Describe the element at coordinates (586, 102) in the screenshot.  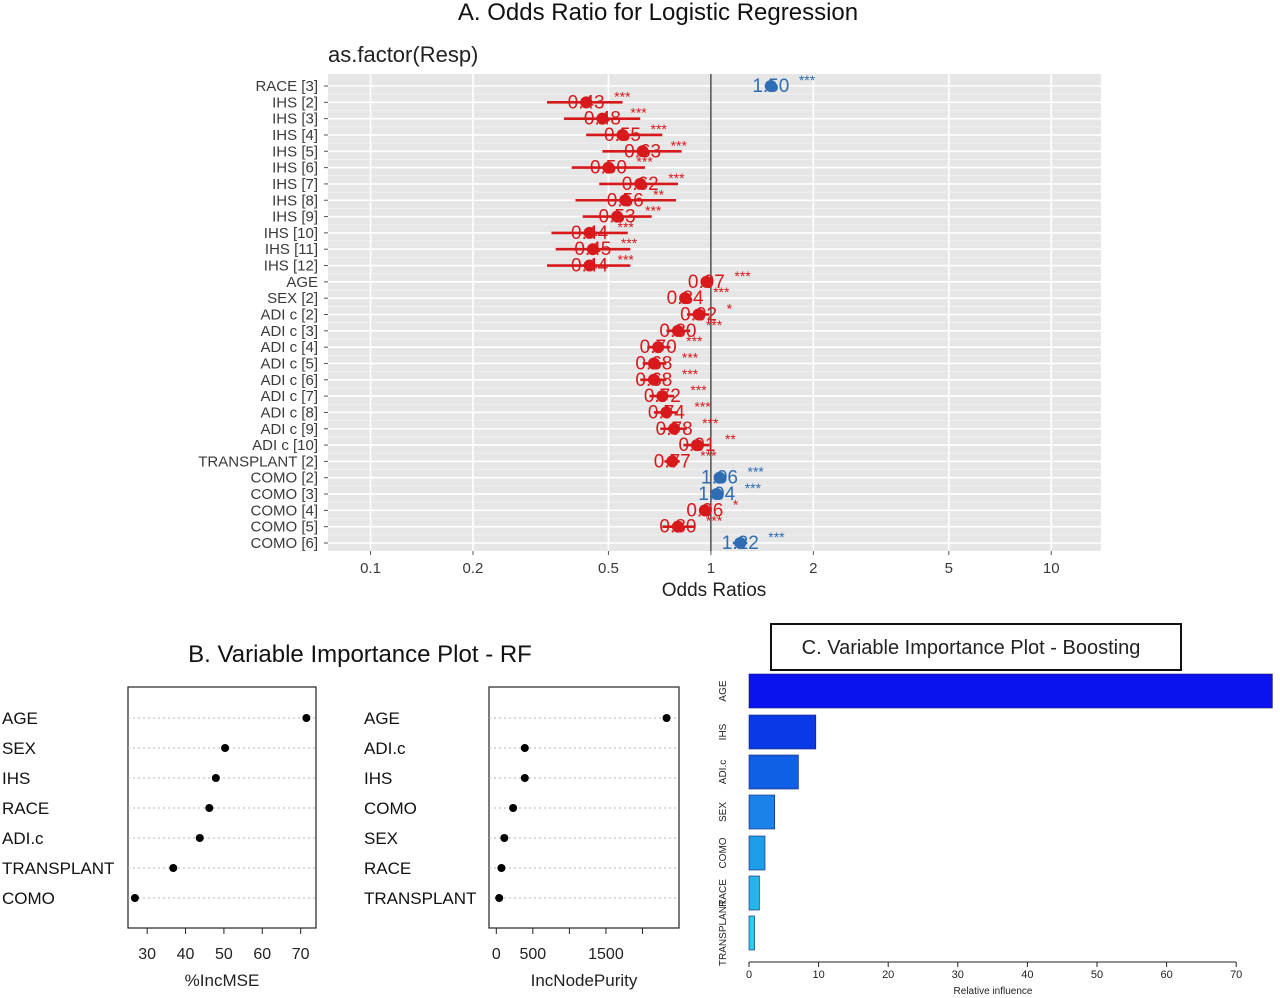
I see `odds-ratio-value: 0.43` at that location.